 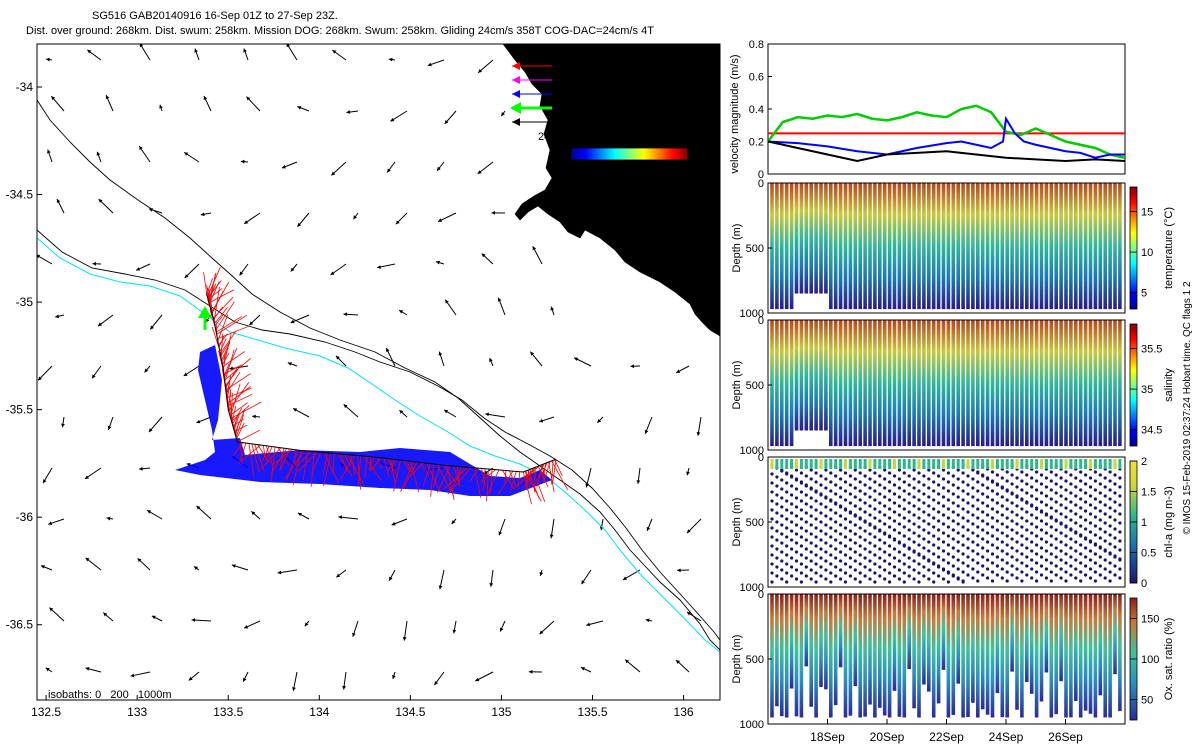 What do you see at coordinates (946, 151) in the screenshot?
I see `velocity-series-line` at bounding box center [946, 151].